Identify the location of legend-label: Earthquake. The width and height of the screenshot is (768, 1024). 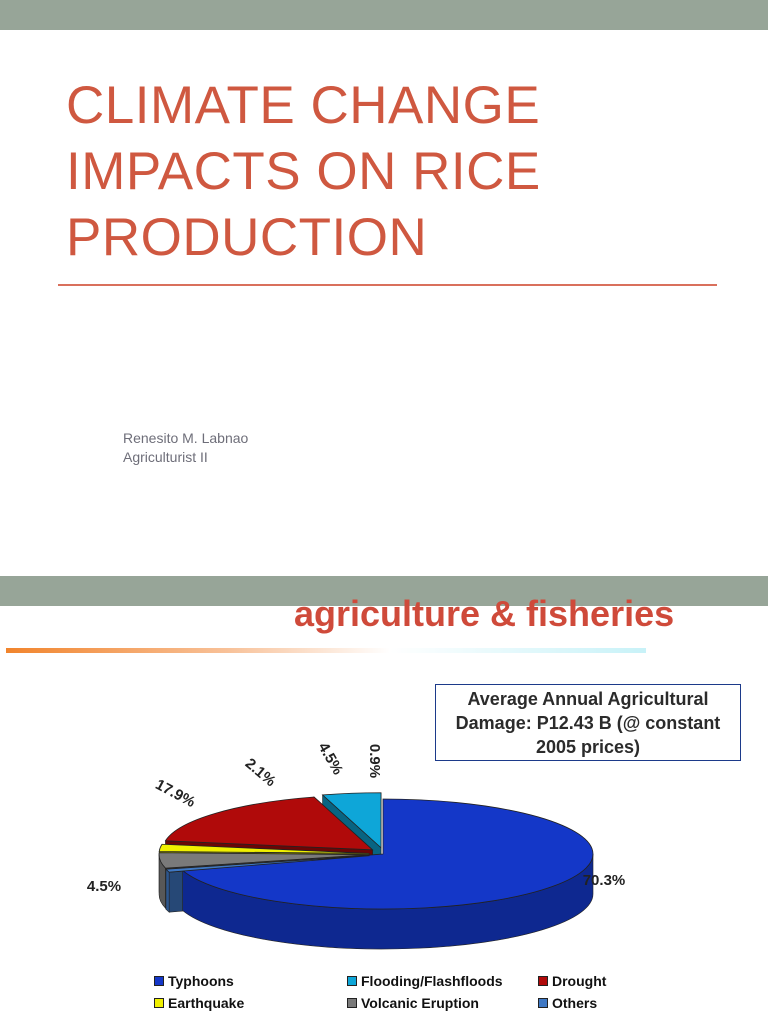
(206, 1003).